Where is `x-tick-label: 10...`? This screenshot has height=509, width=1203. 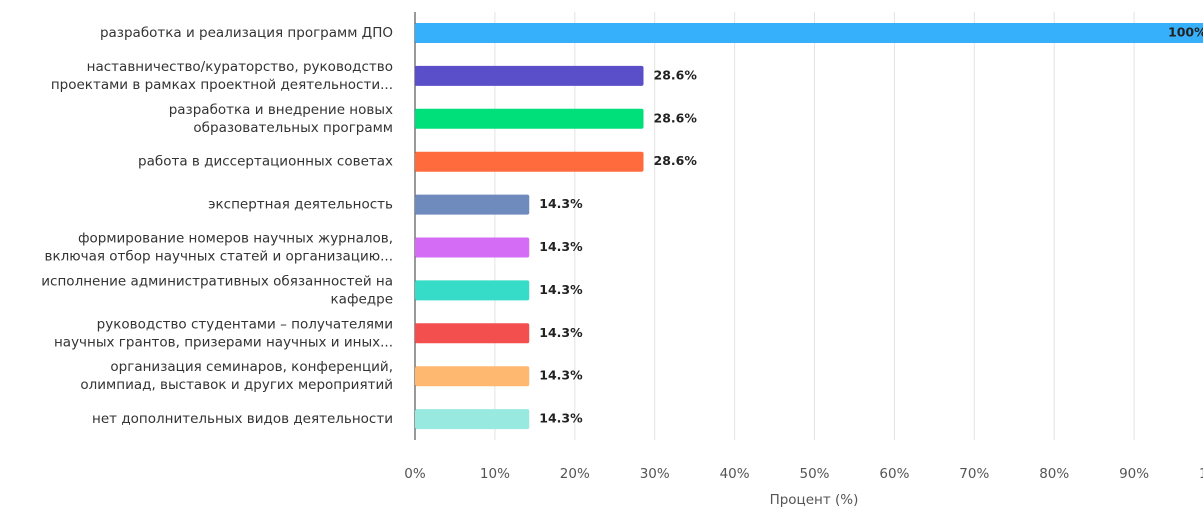
x-tick-label: 10... is located at coordinates (1201, 474).